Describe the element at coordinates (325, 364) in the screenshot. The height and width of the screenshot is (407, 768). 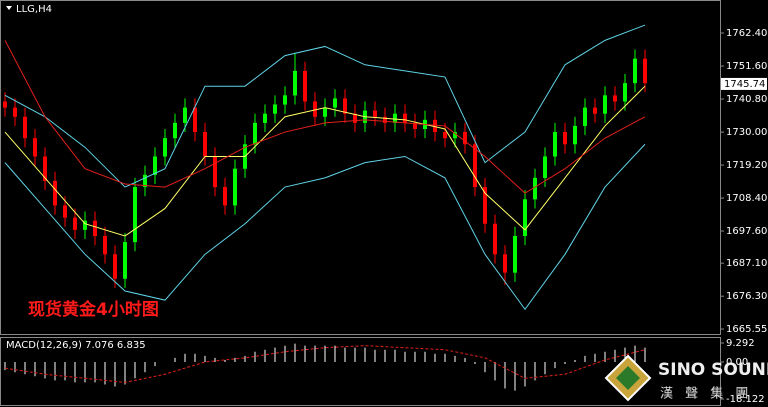
I see `indicator-line` at that location.